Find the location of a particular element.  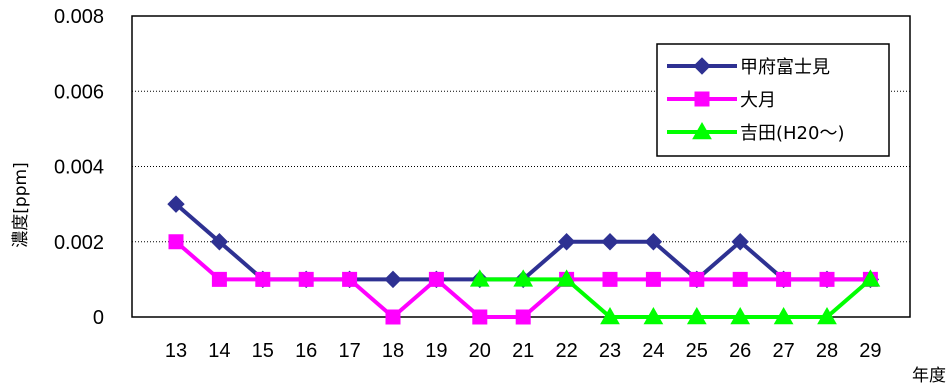

x-axis-title: 年度 is located at coordinates (929, 376).